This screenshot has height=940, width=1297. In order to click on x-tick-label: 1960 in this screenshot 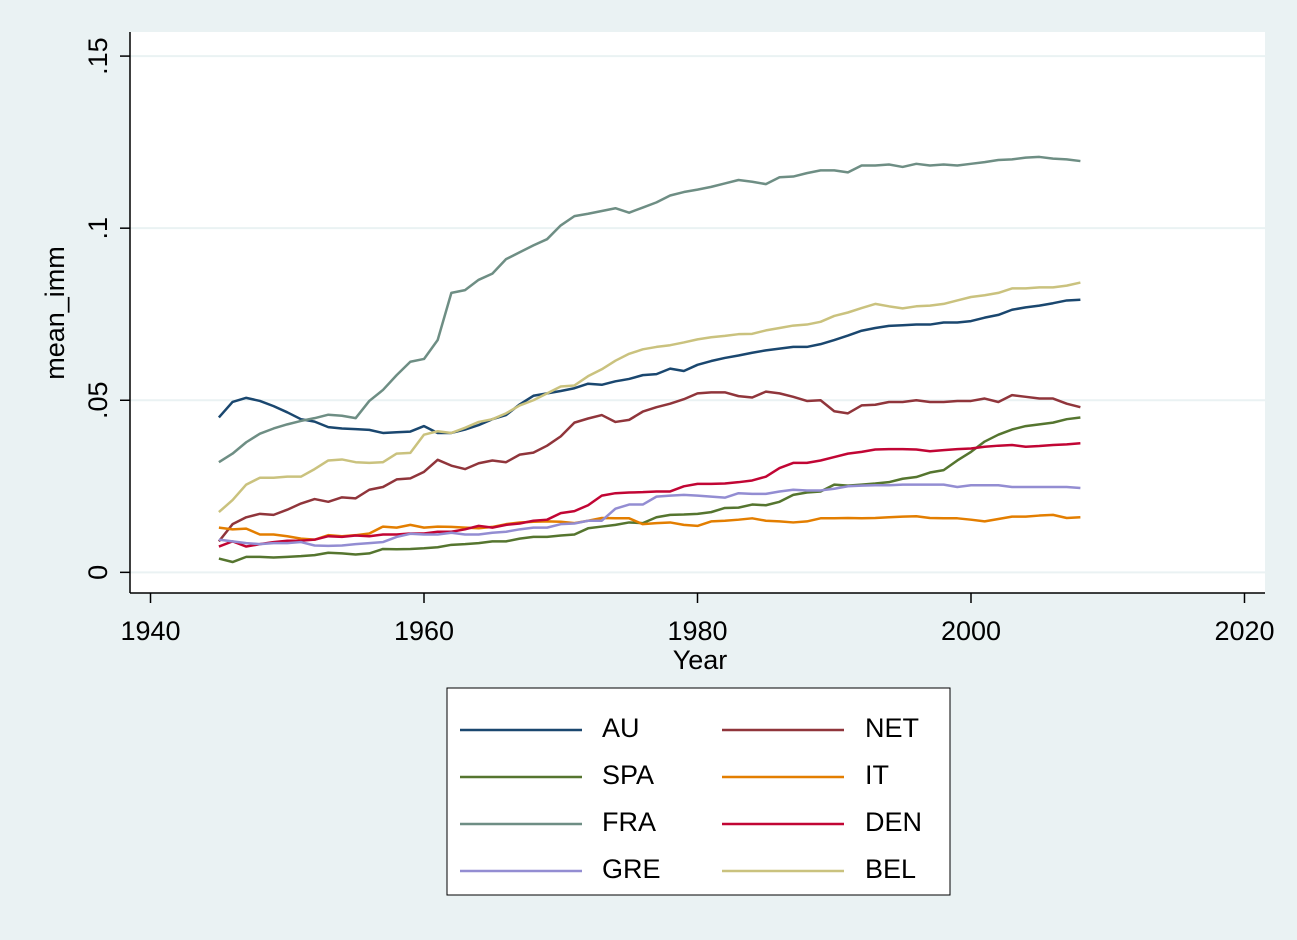, I will do `click(424, 631)`.